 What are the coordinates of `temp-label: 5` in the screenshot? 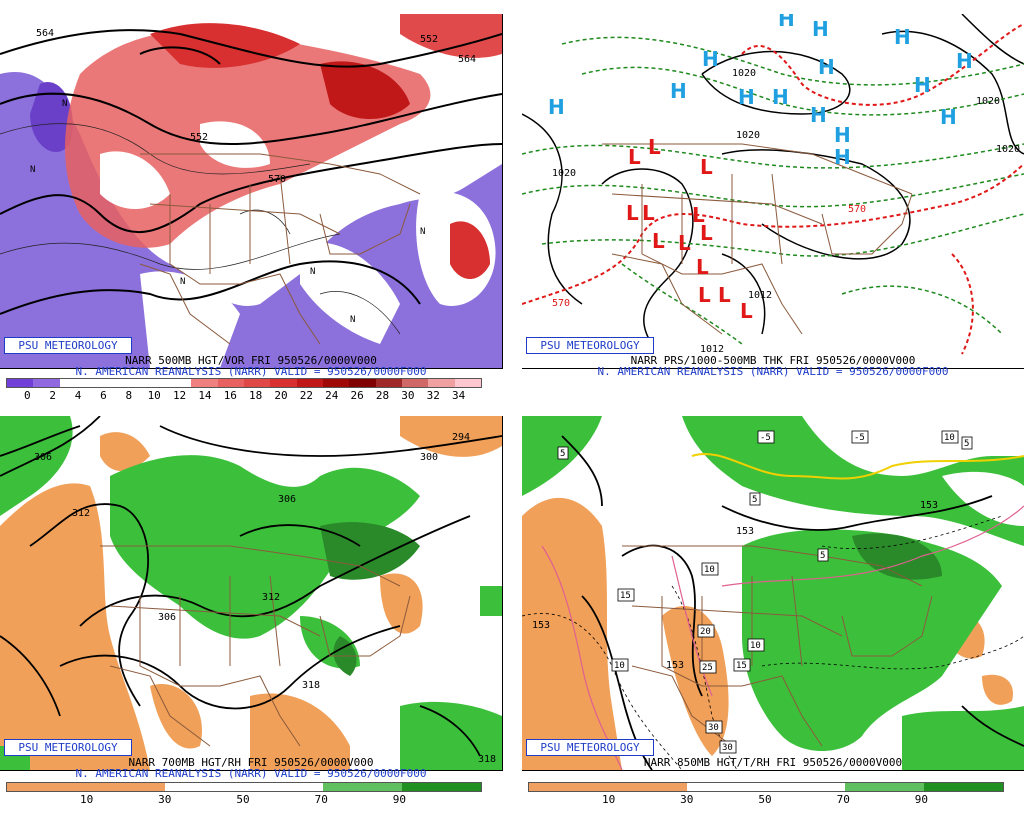 It's located at (966, 444).